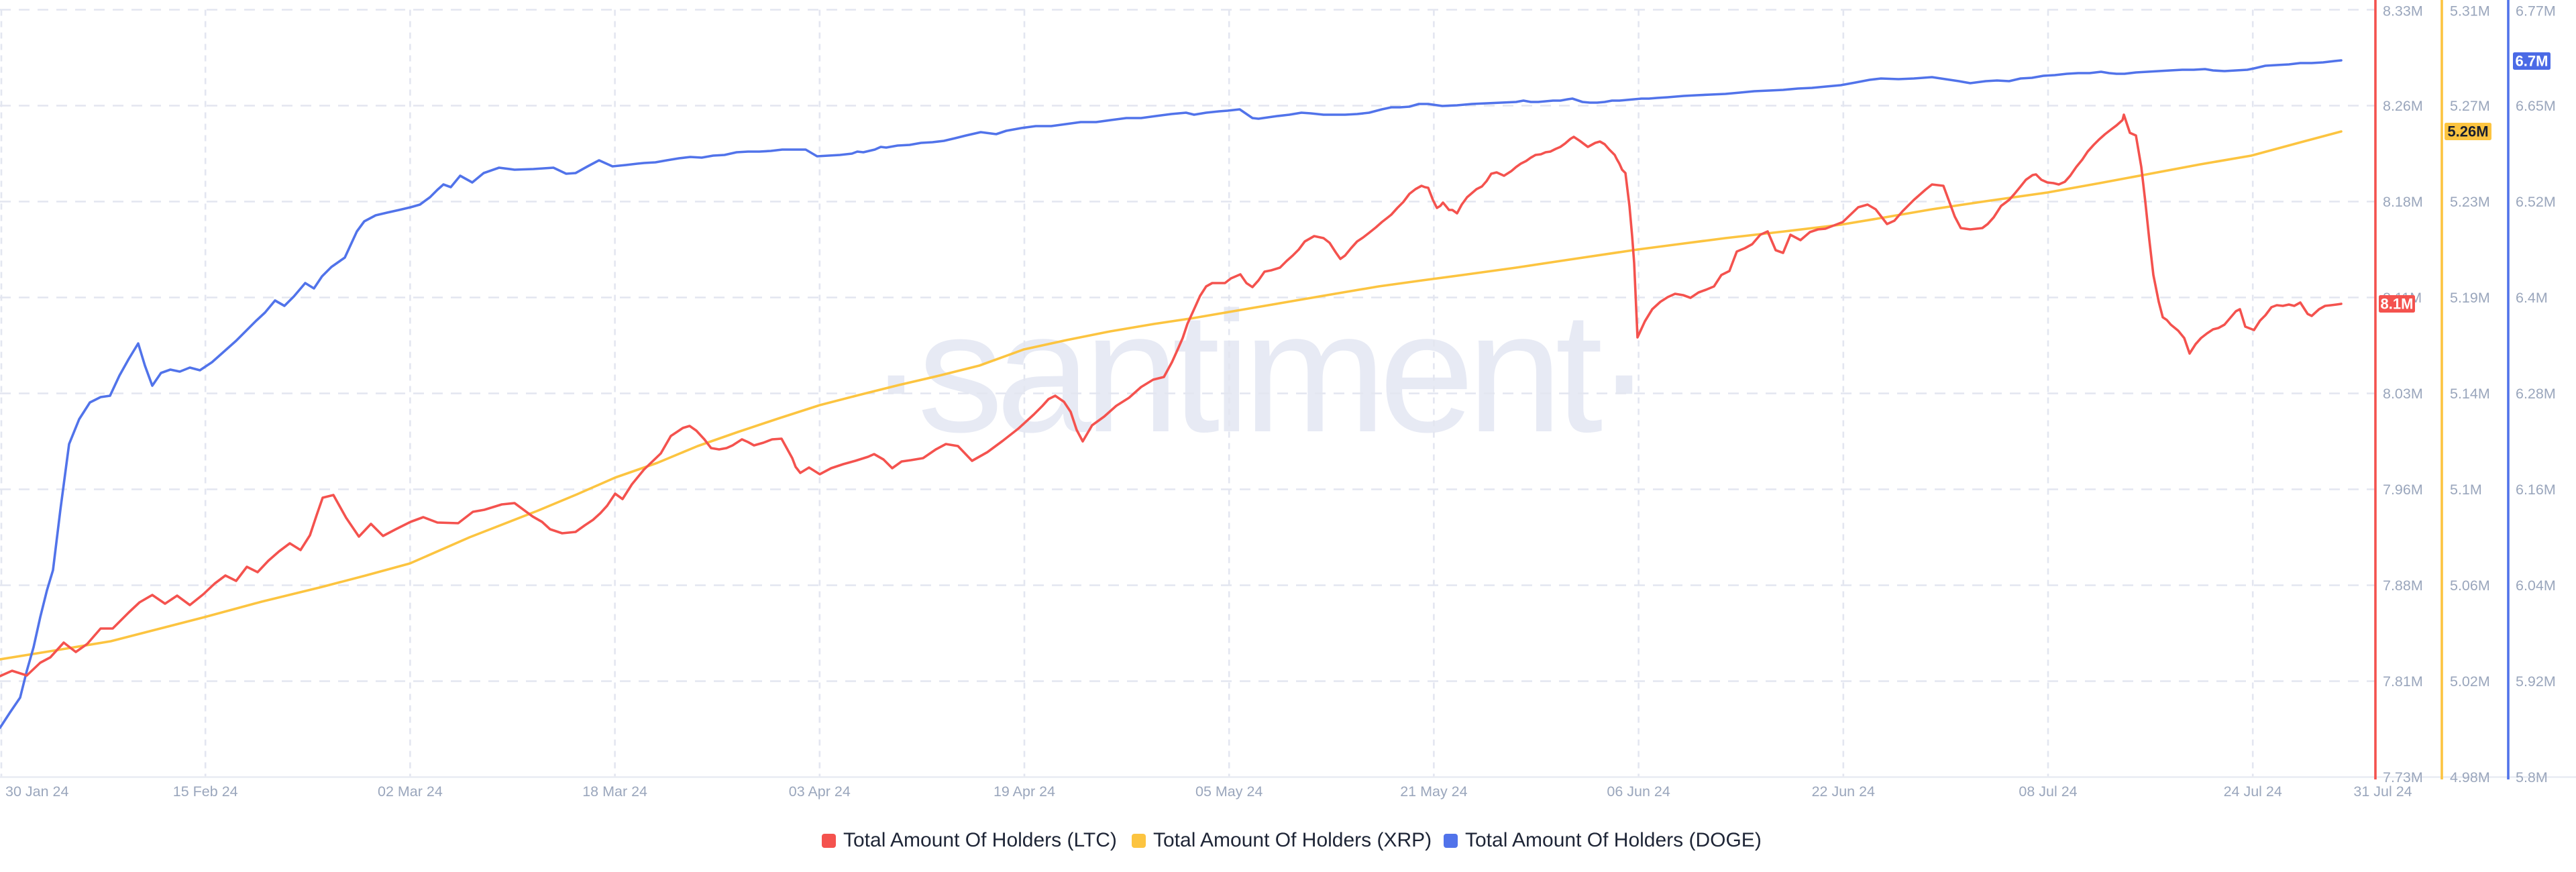  What do you see at coordinates (2536, 106) in the screenshot?
I see `svg-text: 6.65M` at bounding box center [2536, 106].